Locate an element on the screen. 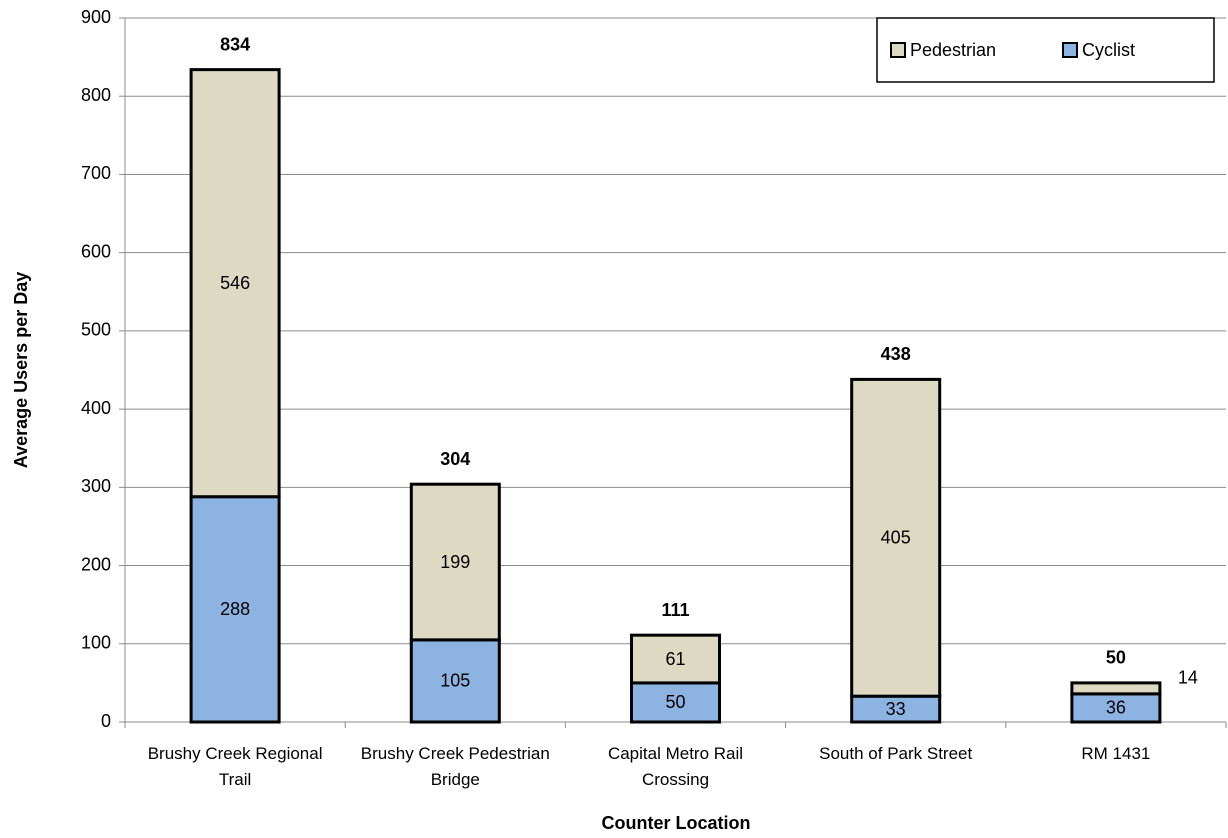 The width and height of the screenshot is (1228, 838). x-tick-label: South of Park Street is located at coordinates (896, 753).